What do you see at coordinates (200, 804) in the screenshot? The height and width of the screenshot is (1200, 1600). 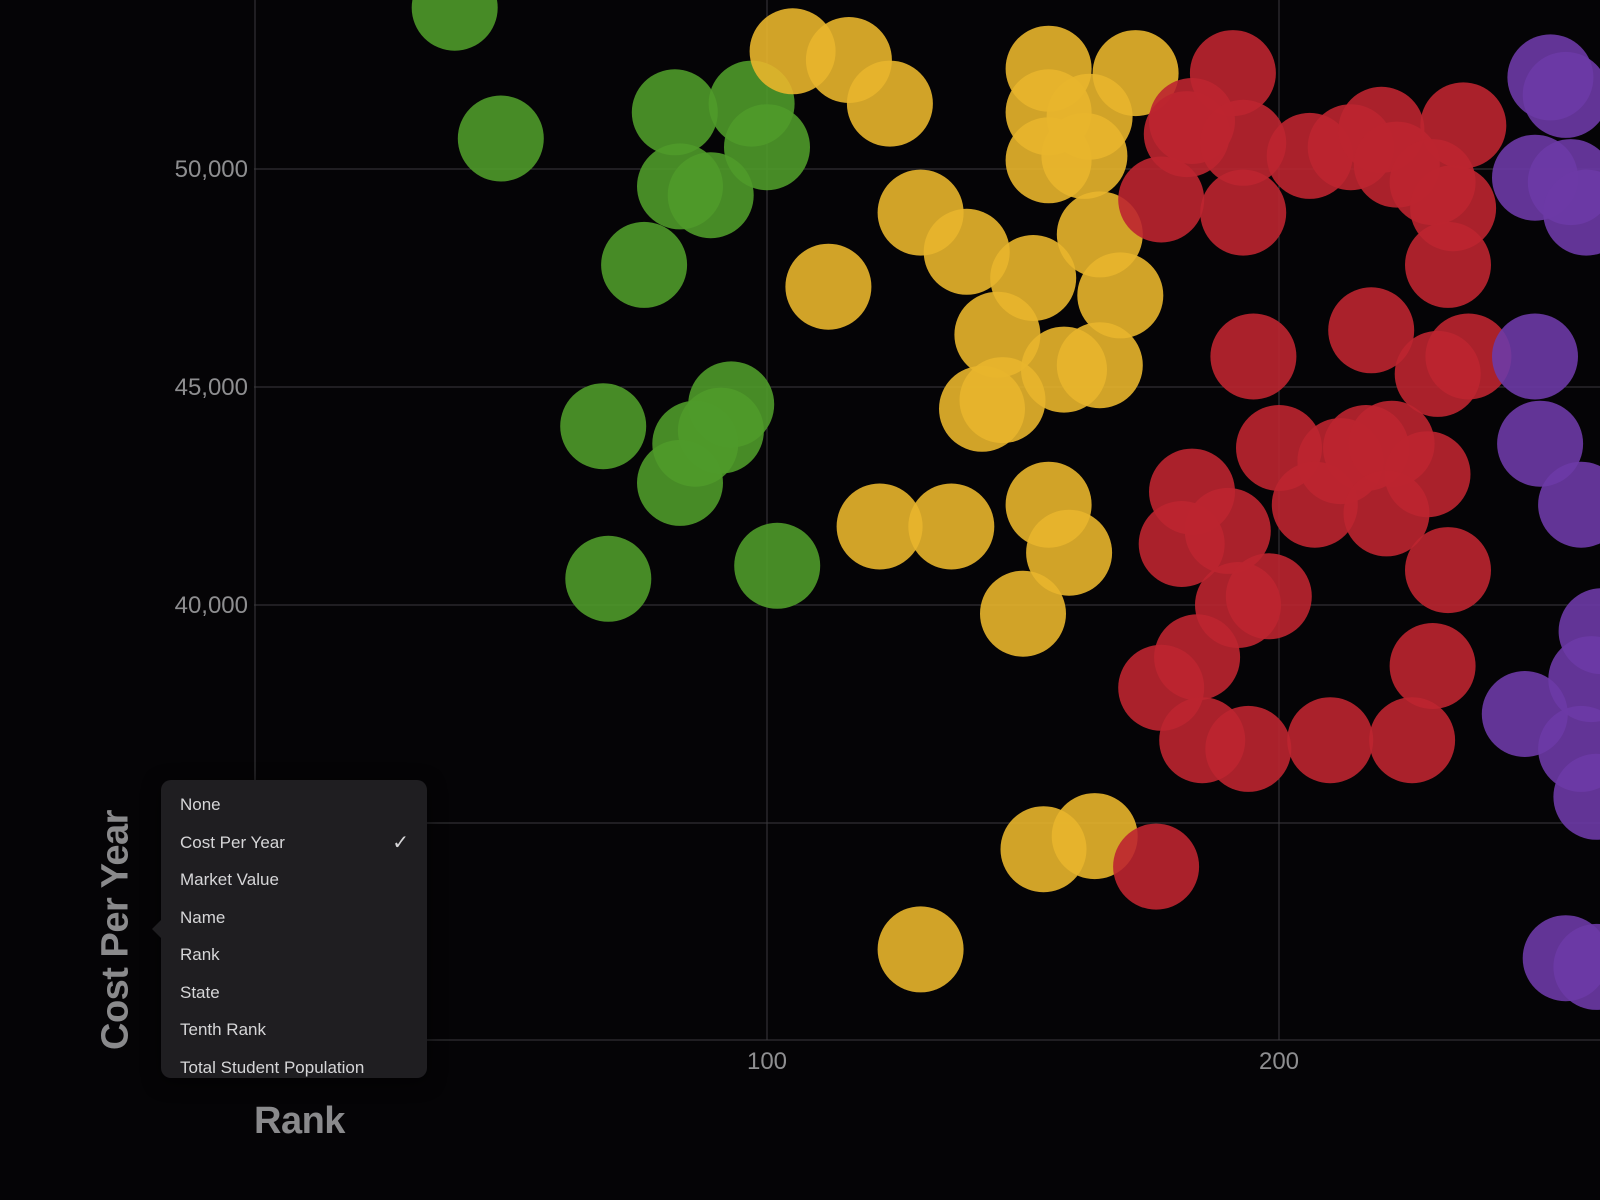 I see `menu-item-label: None` at bounding box center [200, 804].